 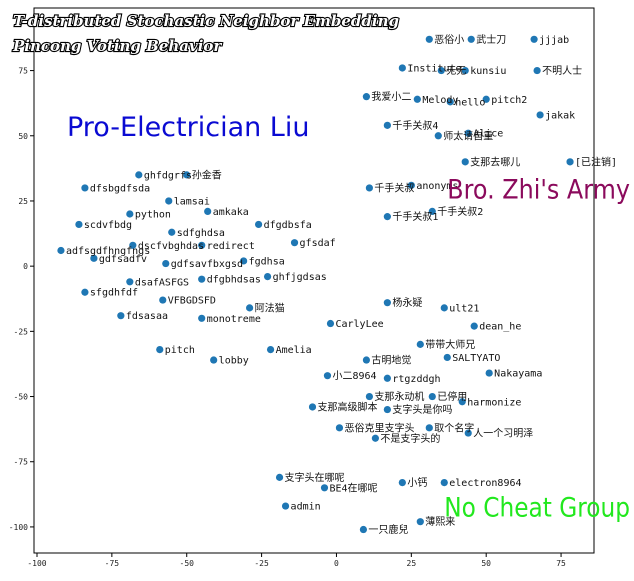 What do you see at coordinates (23, 201) in the screenshot?
I see `y-tick-label: 25` at bounding box center [23, 201].